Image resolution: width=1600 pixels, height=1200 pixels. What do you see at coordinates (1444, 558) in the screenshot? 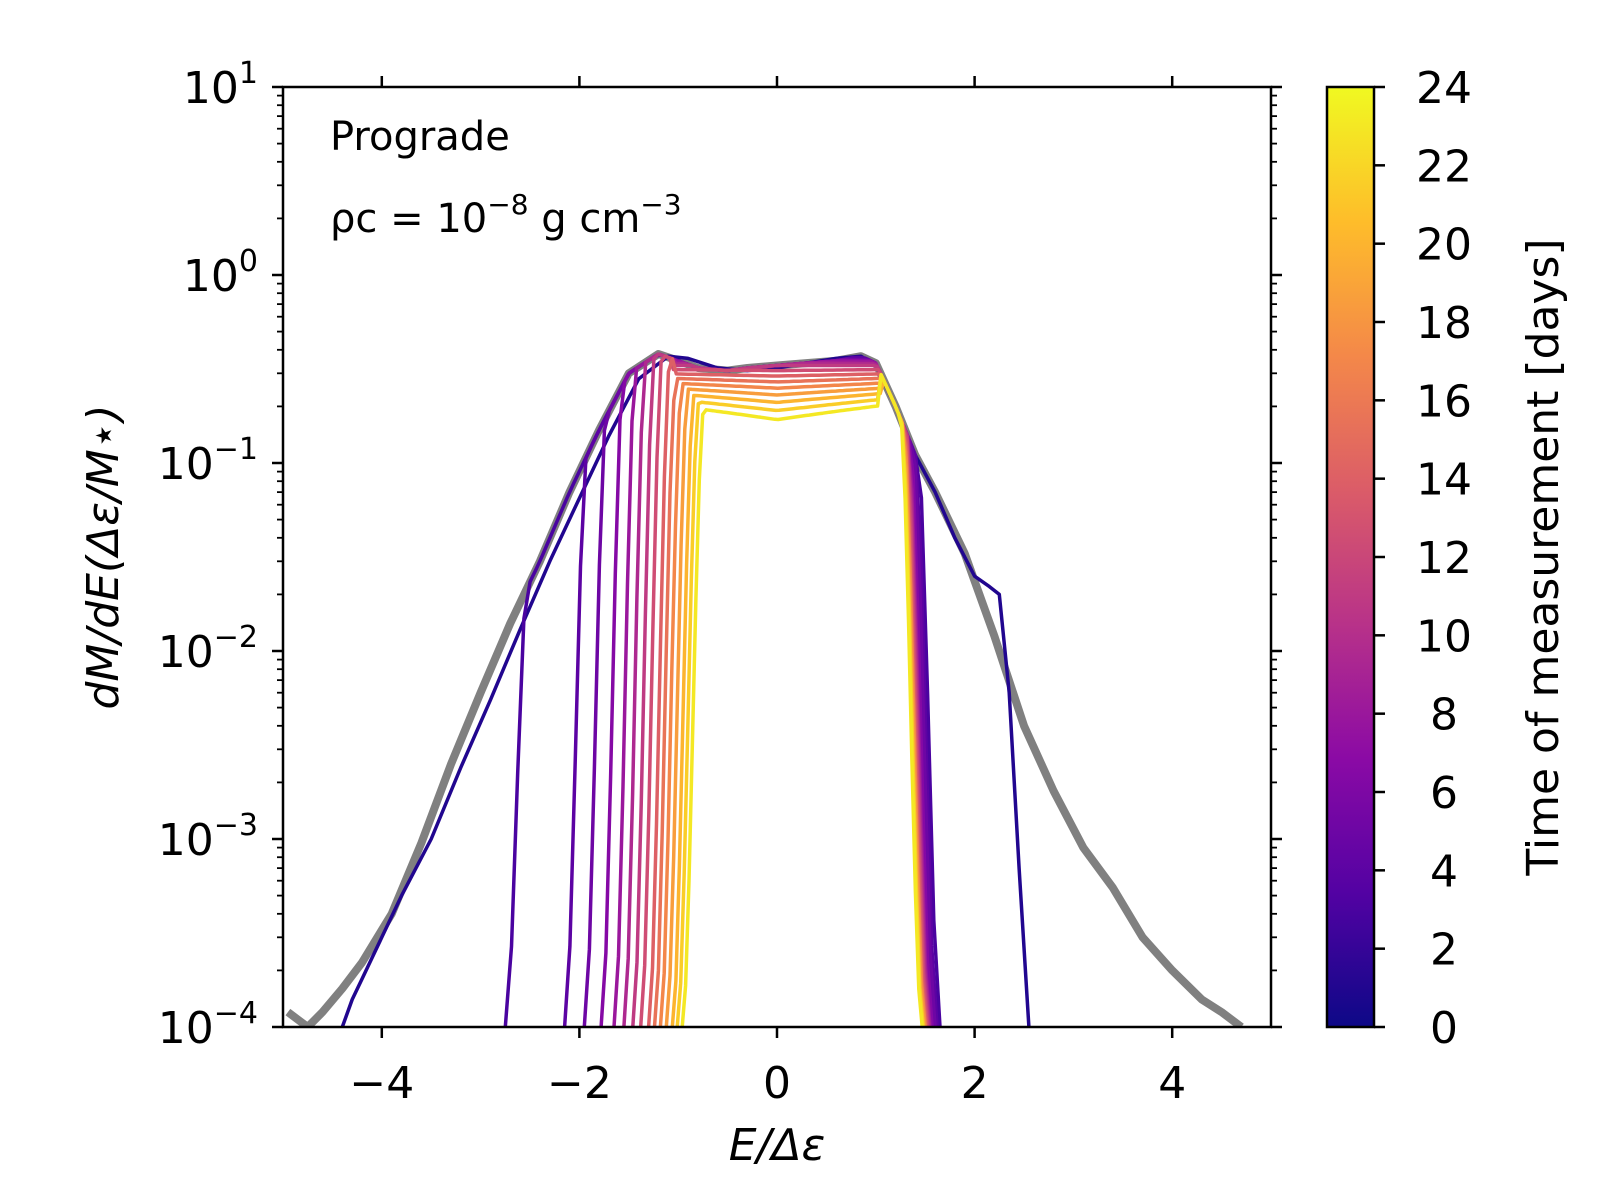
I see `colorbar-tick-label: 12` at bounding box center [1444, 558].